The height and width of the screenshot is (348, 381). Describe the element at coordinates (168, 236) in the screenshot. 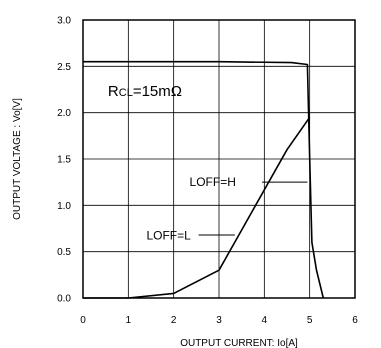

I see `loff-l-label: LOFF=L` at that location.